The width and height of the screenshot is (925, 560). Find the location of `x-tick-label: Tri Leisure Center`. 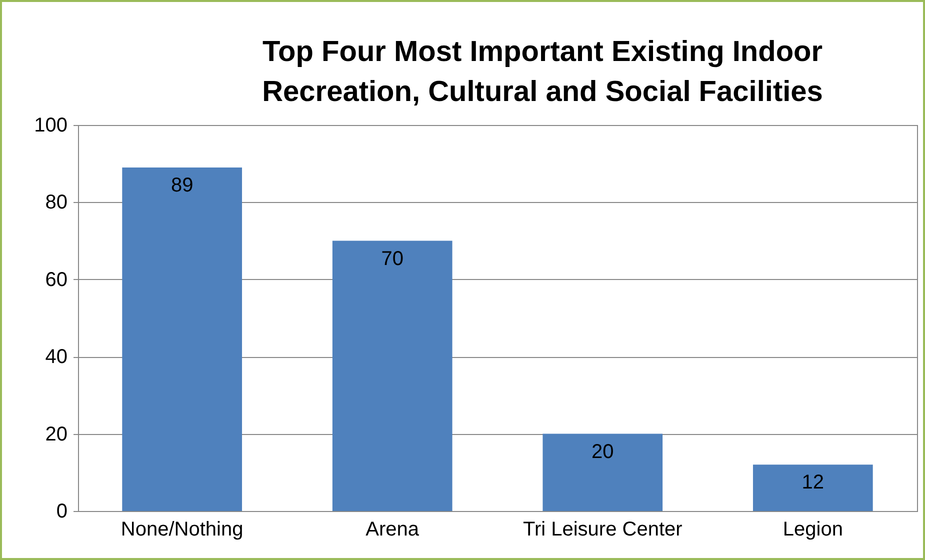

x-tick-label: Tri Leisure Center is located at coordinates (602, 529).